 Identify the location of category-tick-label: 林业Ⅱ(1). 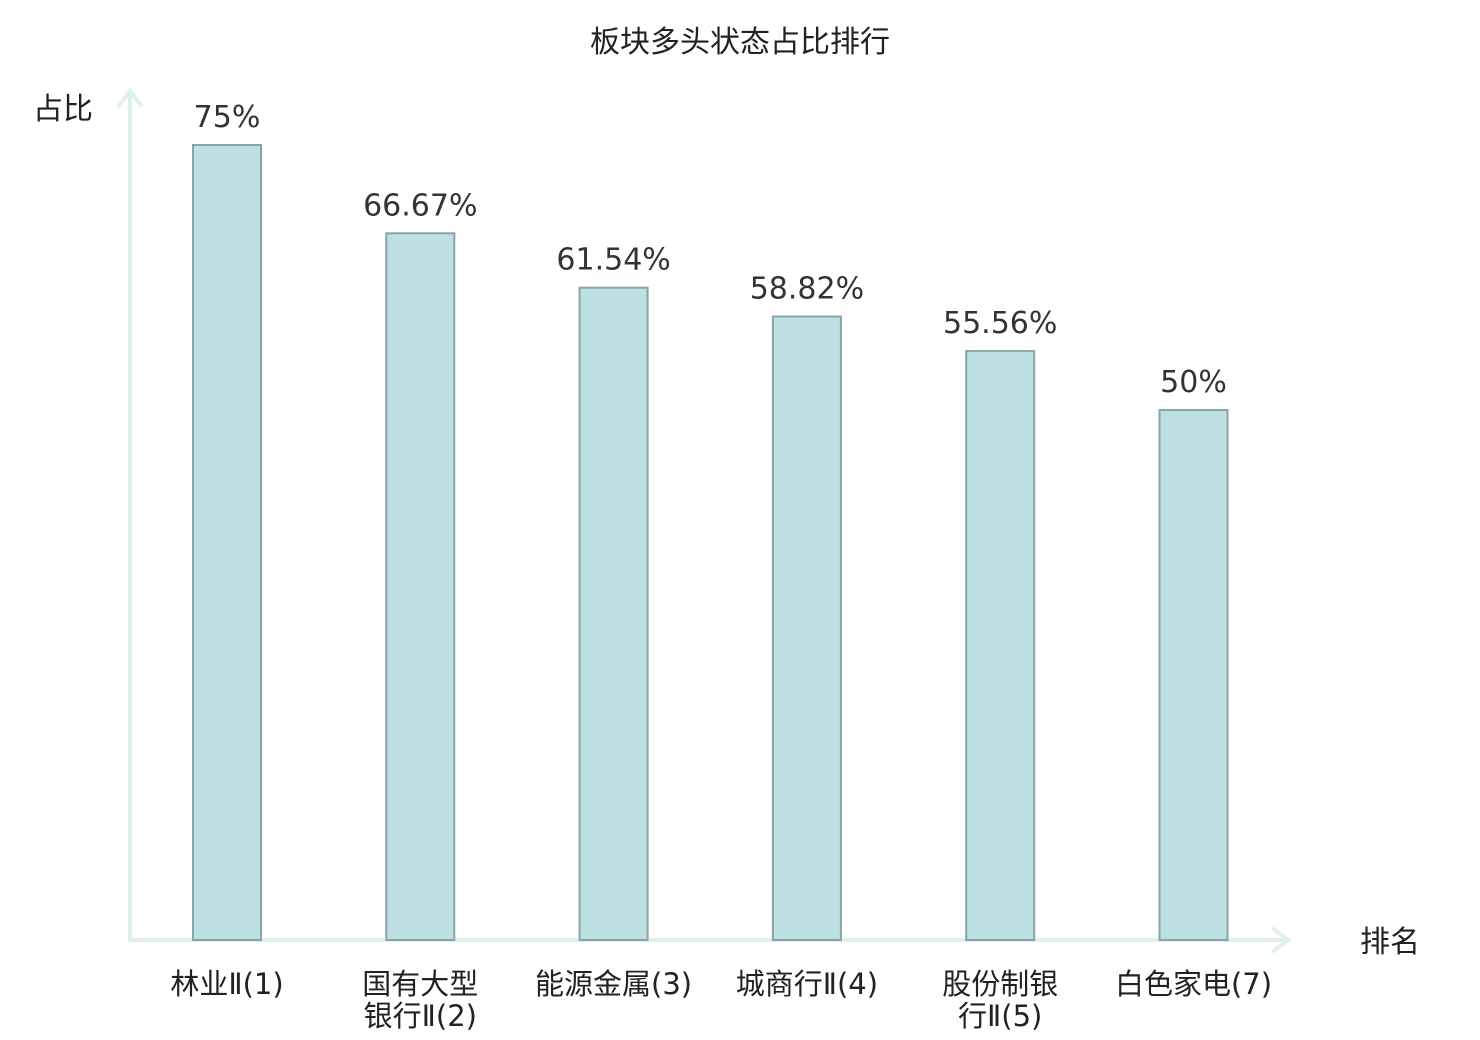
(226, 984).